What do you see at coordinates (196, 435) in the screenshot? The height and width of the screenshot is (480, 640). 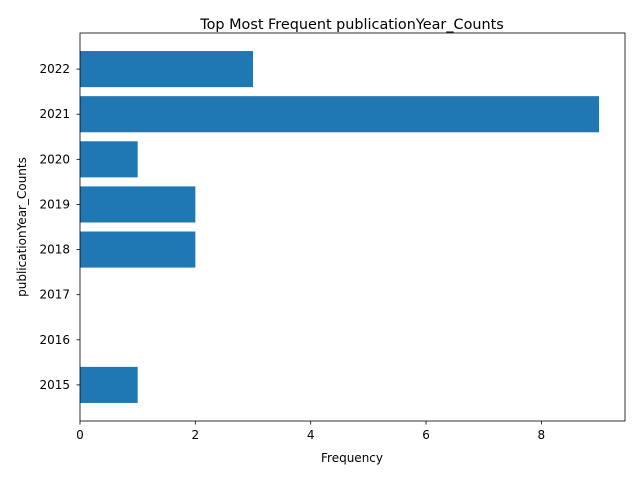 I see `x-tick-label: 2` at bounding box center [196, 435].